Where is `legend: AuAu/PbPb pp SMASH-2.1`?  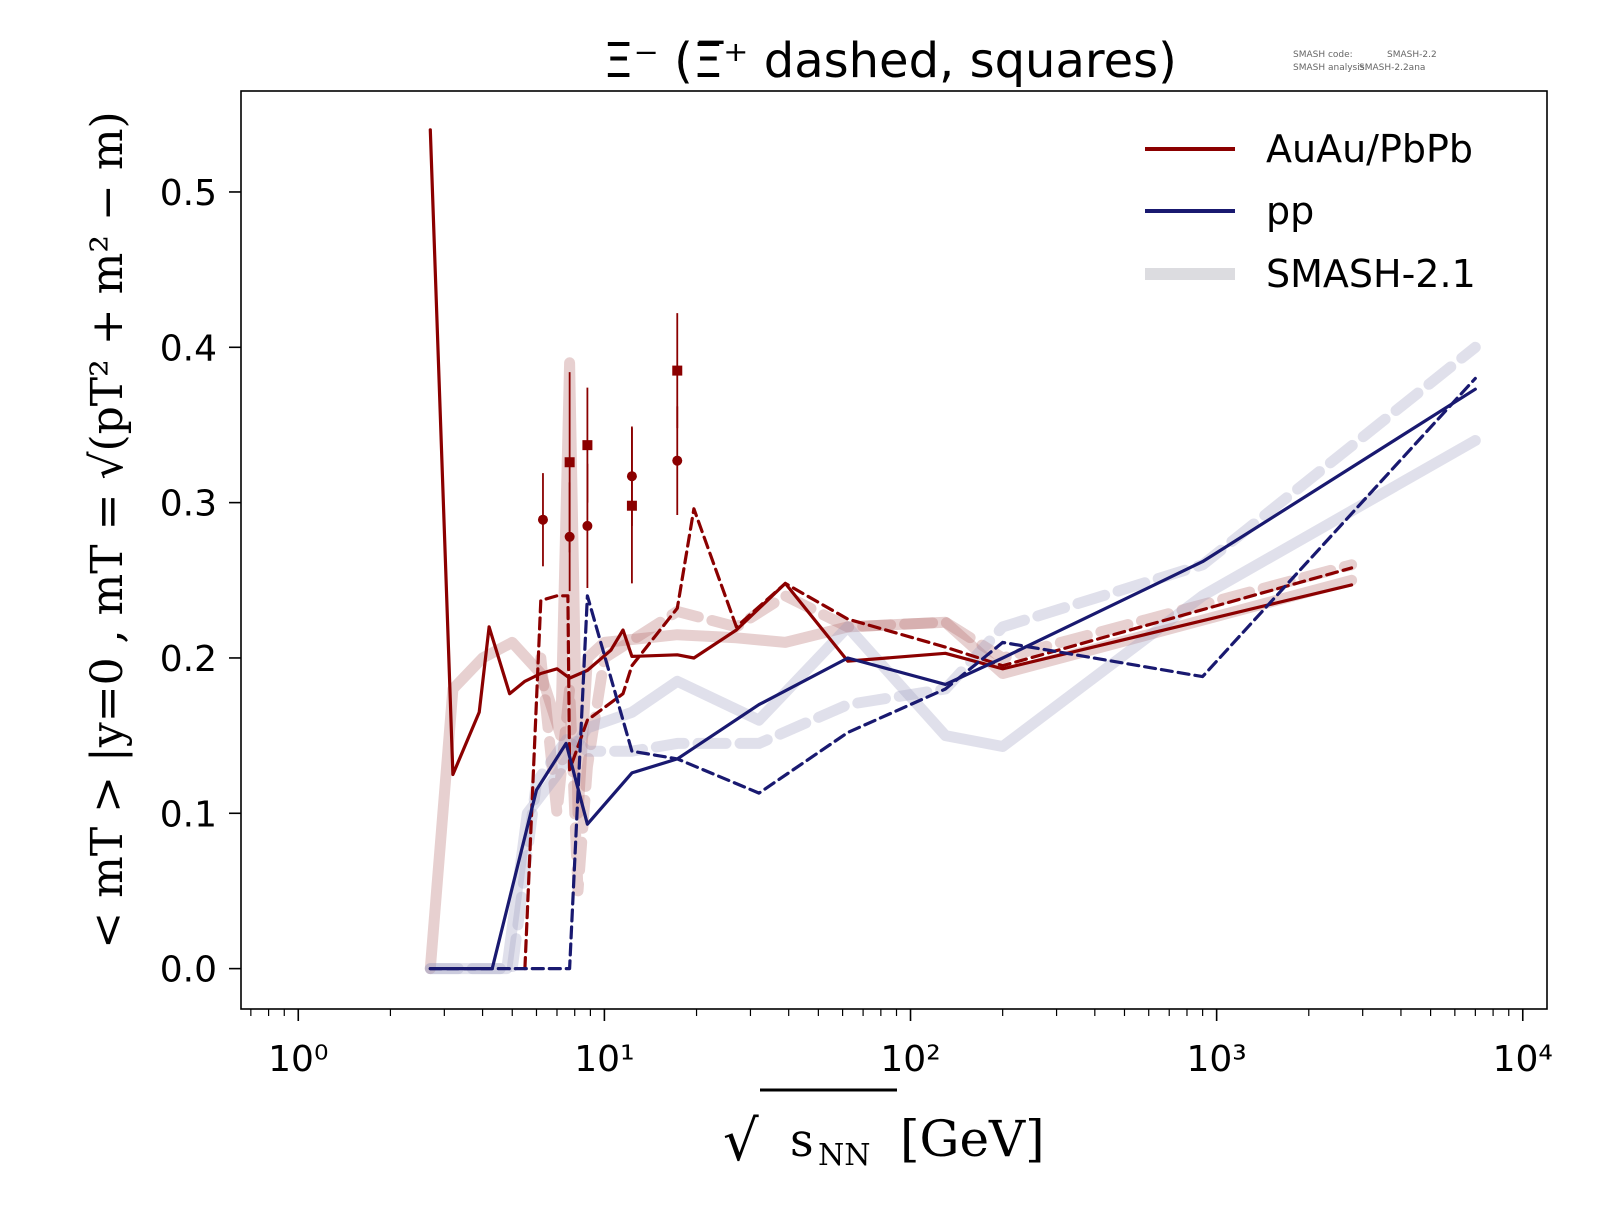 legend: AuAu/PbPb pp SMASH-2.1 is located at coordinates (1310, 211).